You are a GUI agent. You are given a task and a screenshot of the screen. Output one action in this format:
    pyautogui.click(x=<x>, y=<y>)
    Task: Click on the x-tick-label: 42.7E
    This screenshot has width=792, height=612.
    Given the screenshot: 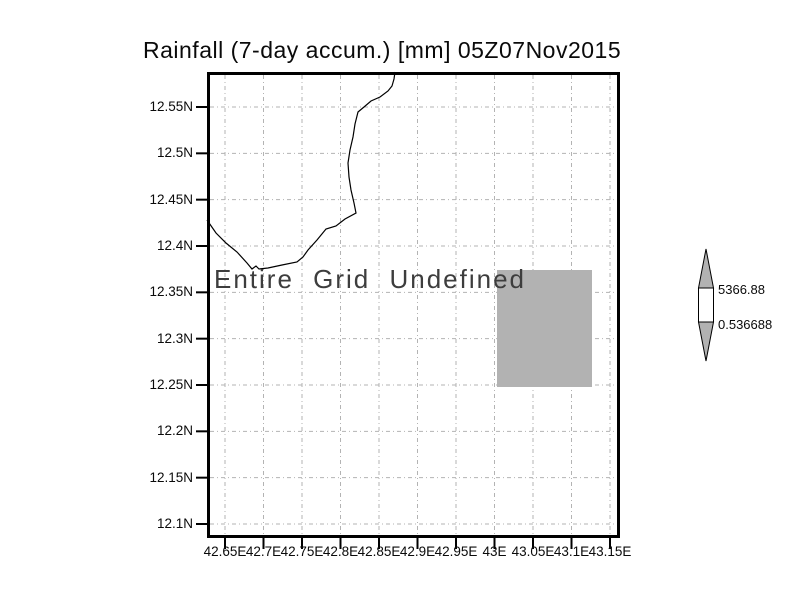 What is the action you would take?
    pyautogui.click(x=263, y=551)
    